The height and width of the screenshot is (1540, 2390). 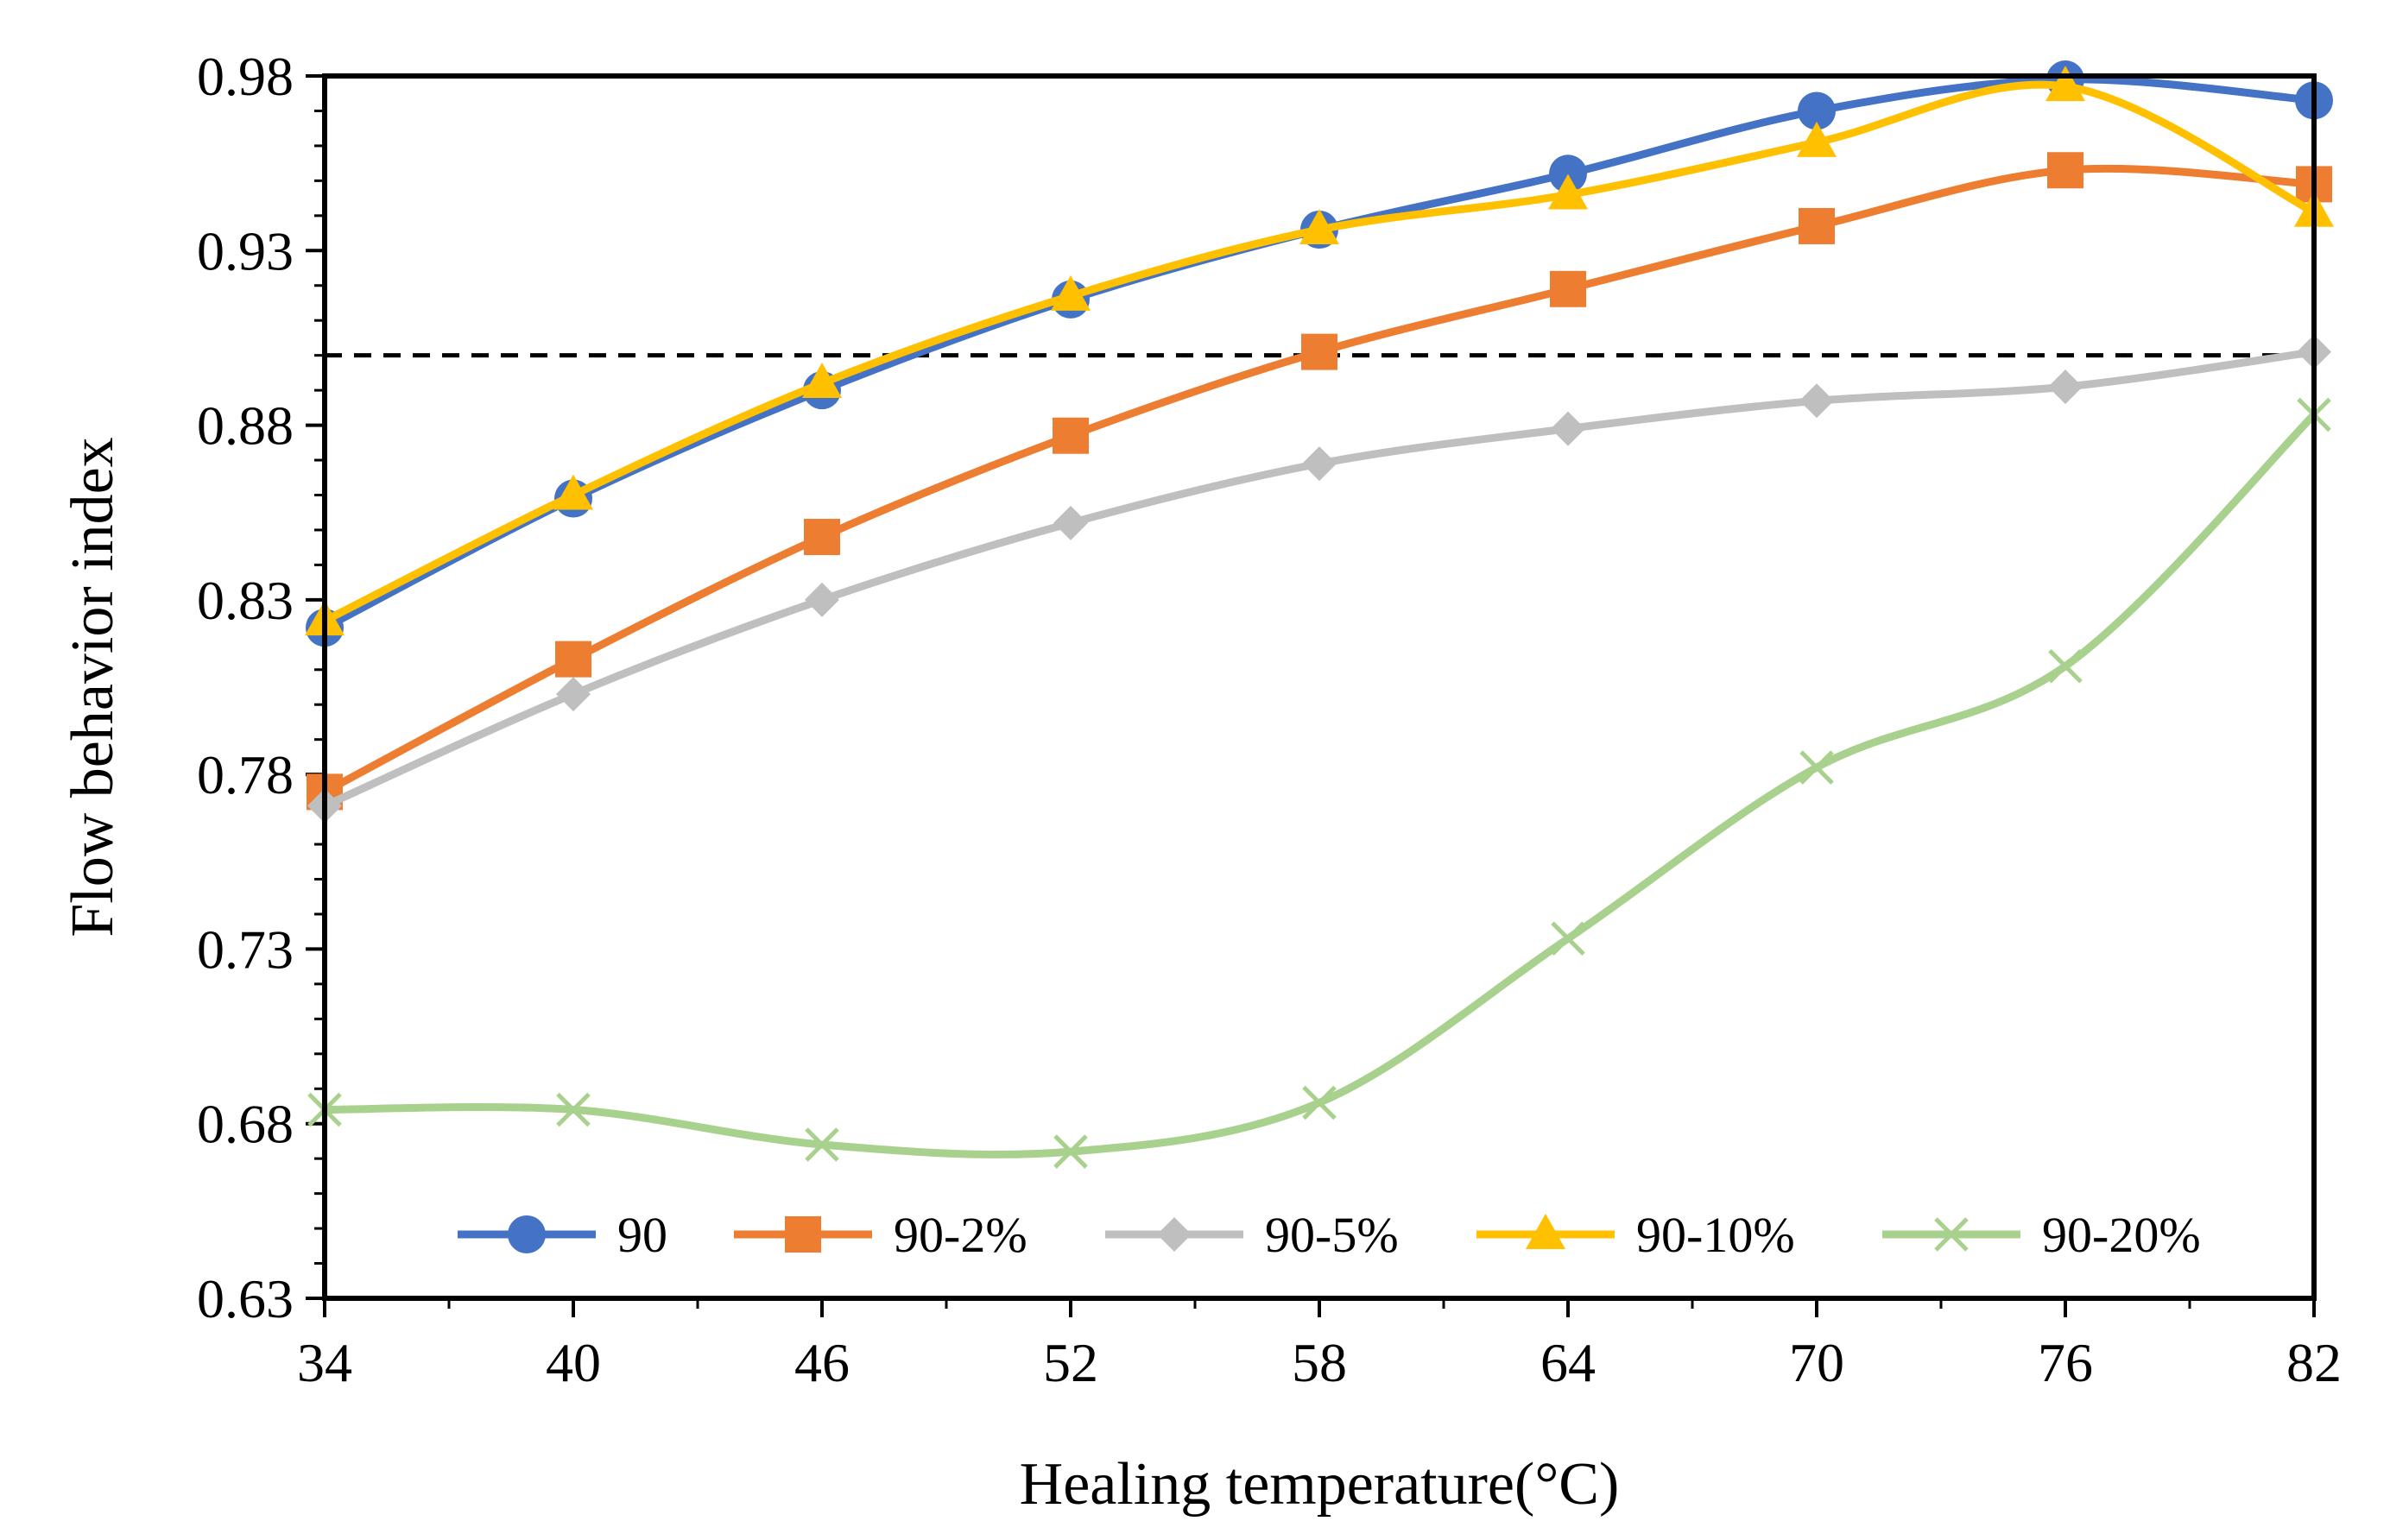 I want to click on x-tick-label: 76, so click(x=2065, y=1362).